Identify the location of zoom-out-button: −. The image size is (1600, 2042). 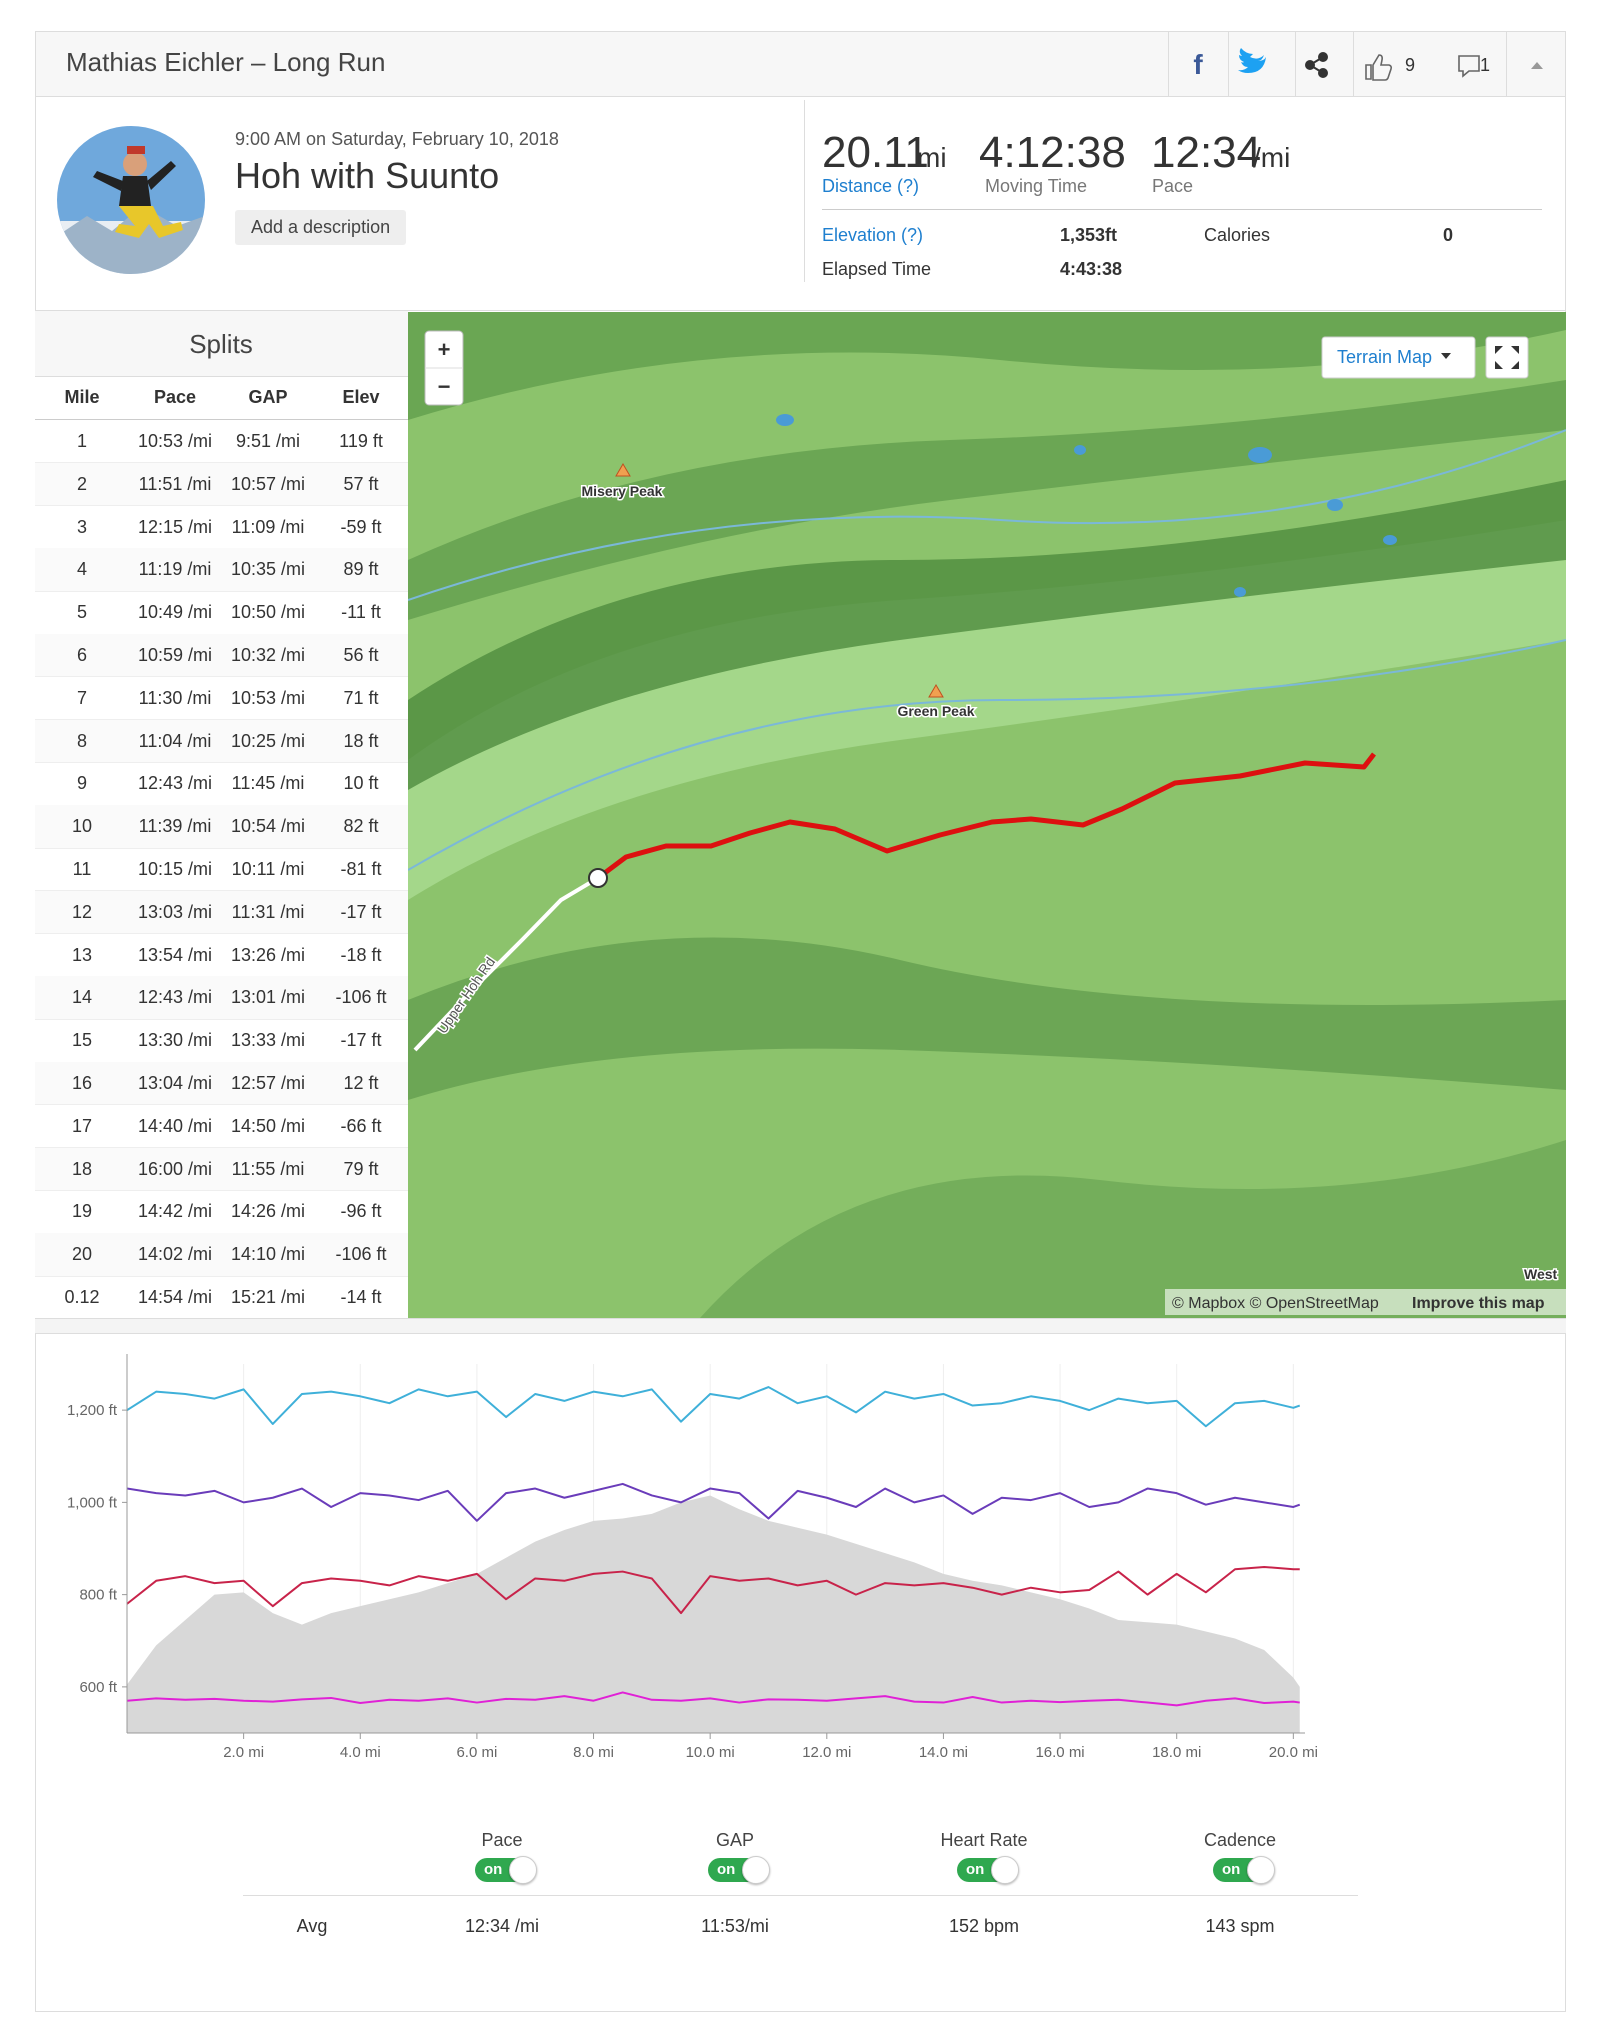
(444, 386).